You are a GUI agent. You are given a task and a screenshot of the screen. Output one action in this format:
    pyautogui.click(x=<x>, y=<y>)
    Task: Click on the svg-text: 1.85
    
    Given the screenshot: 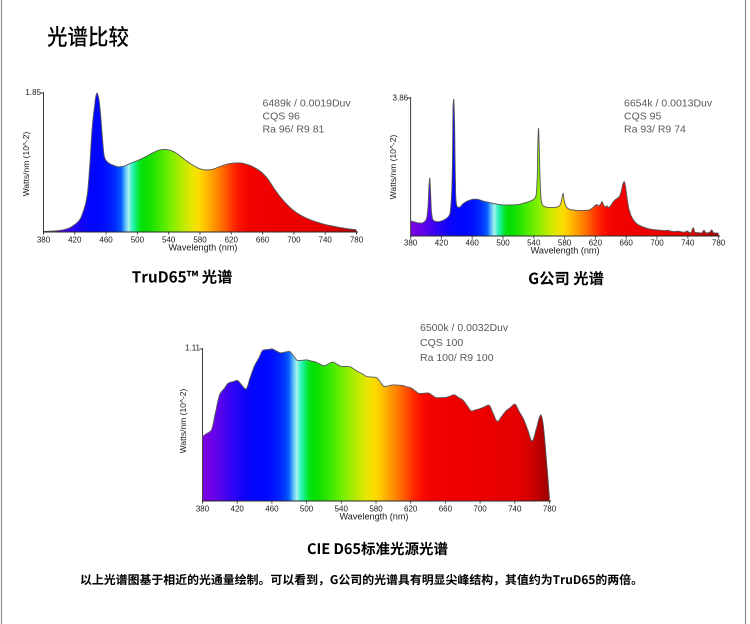 What is the action you would take?
    pyautogui.click(x=33, y=92)
    